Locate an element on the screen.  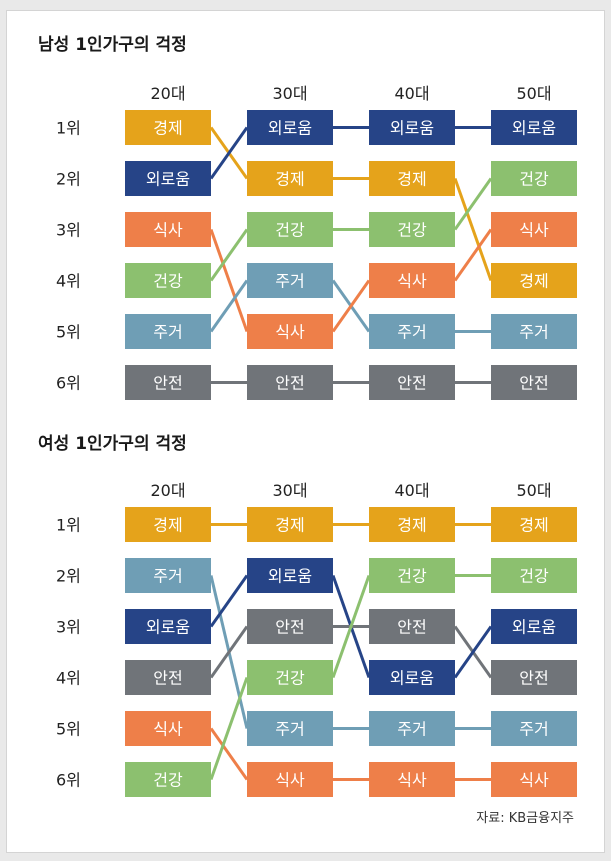
column-label: 50대 is located at coordinates (533, 93).